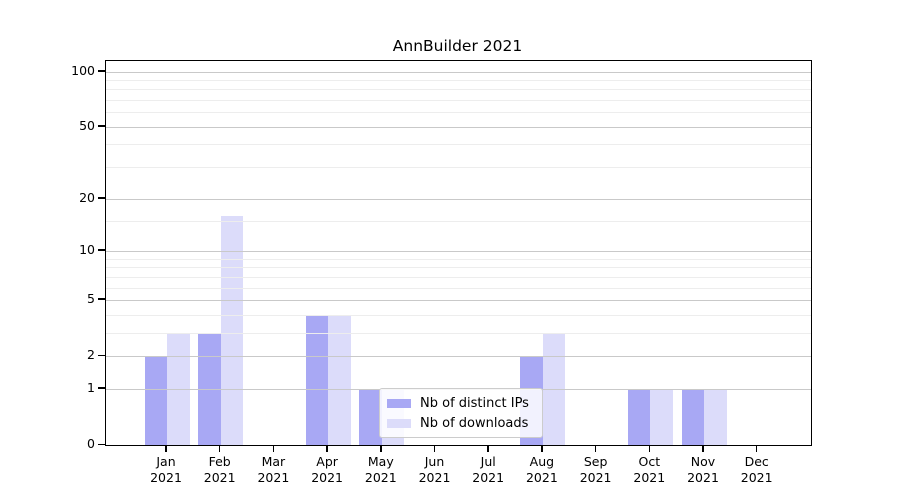 Image resolution: width=900 pixels, height=500 pixels. I want to click on y-tick-label: 20, so click(87, 197).